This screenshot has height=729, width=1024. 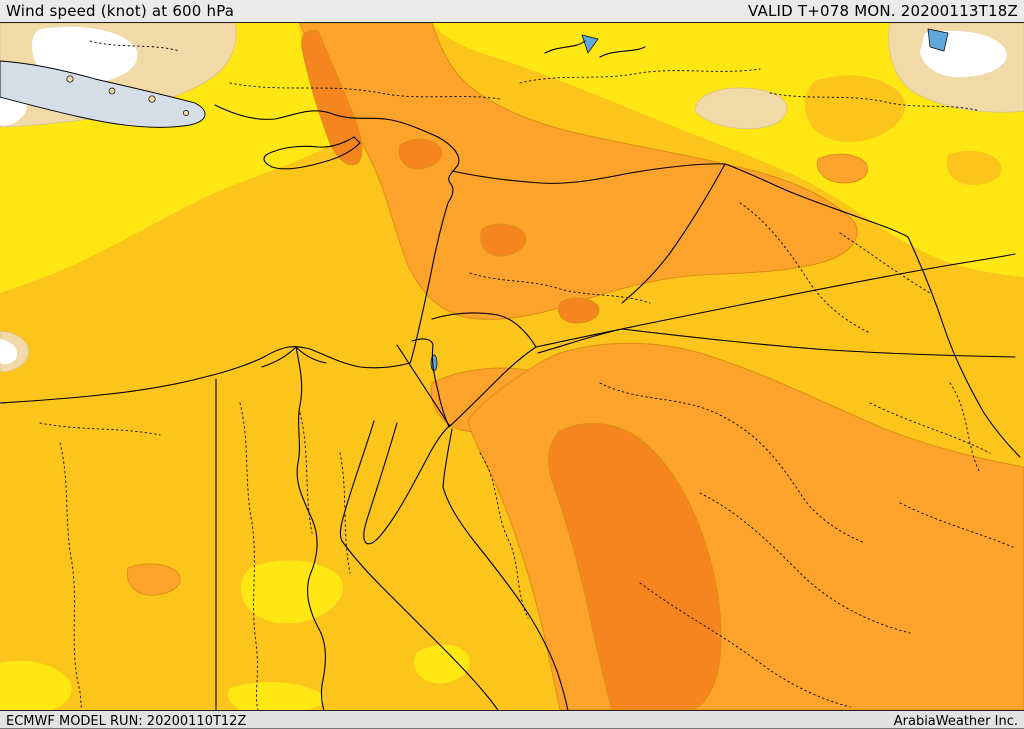 What do you see at coordinates (492, 387) in the screenshot?
I see `border-jordan-saudi` at bounding box center [492, 387].